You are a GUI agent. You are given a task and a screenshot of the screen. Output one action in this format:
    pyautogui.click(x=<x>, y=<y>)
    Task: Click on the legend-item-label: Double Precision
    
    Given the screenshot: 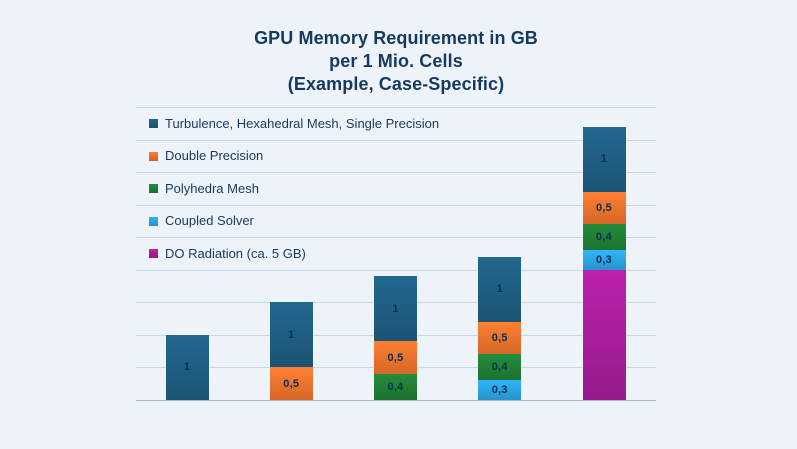 What is the action you would take?
    pyautogui.click(x=214, y=156)
    